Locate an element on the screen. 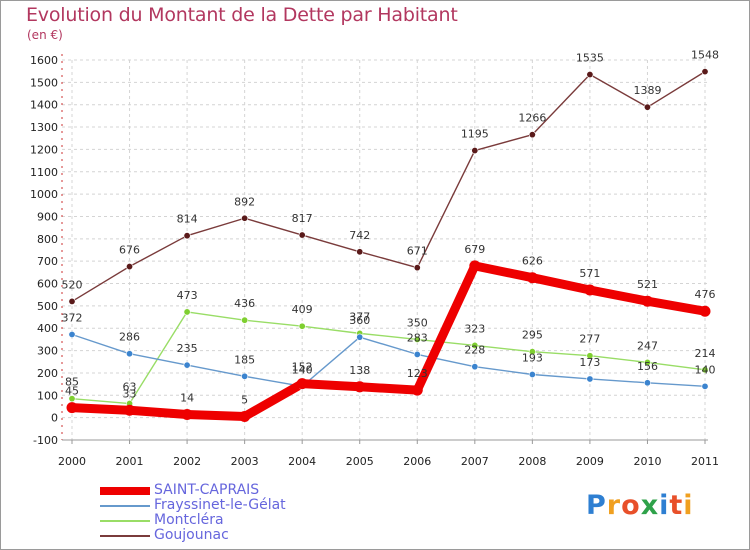  data-label: 156 is located at coordinates (647, 366).